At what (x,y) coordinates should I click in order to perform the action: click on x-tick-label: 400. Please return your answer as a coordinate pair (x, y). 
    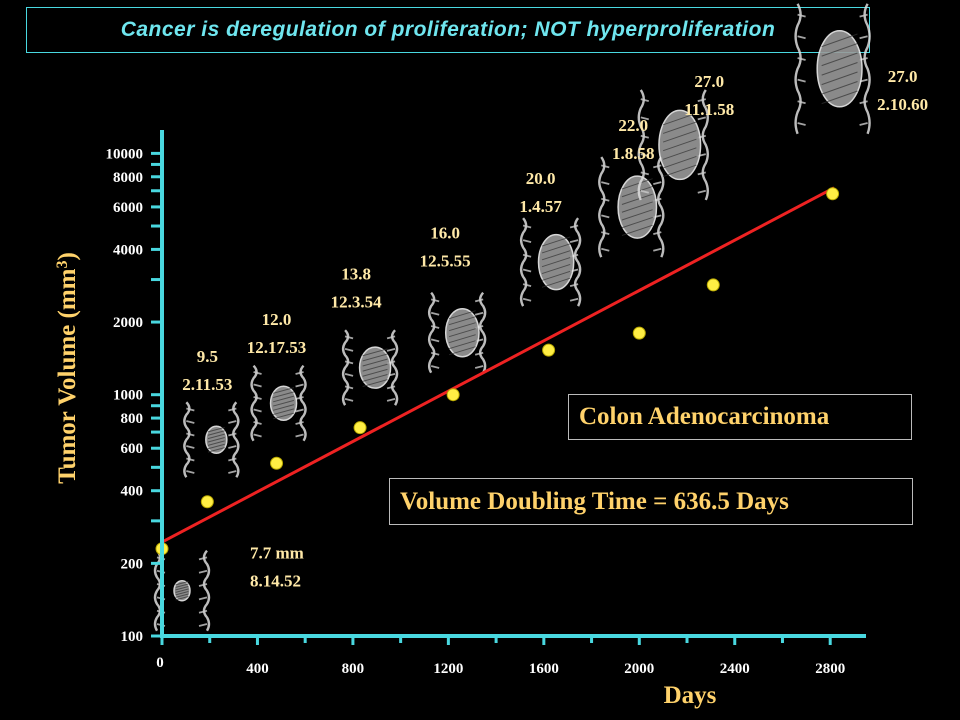
    Looking at the image, I should click on (257, 669).